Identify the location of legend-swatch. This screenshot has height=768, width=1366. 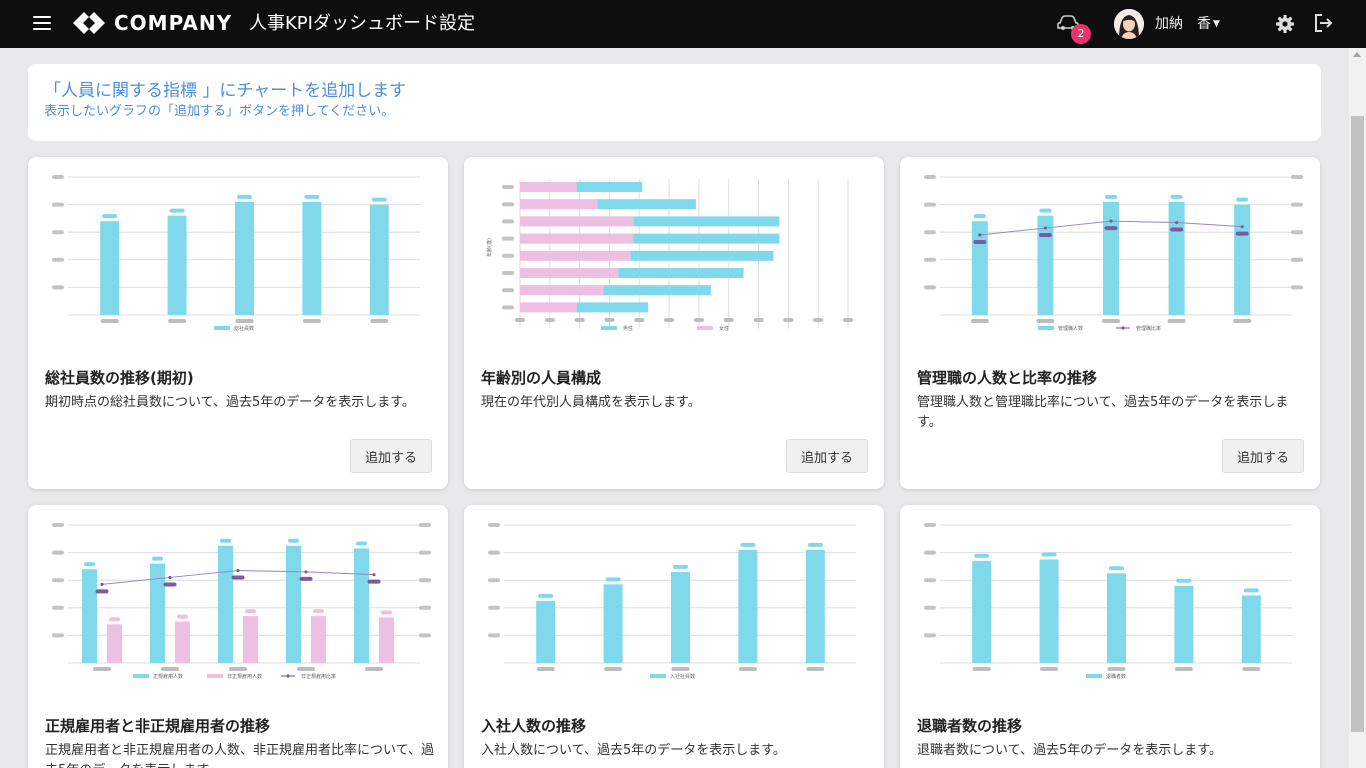
(705, 328).